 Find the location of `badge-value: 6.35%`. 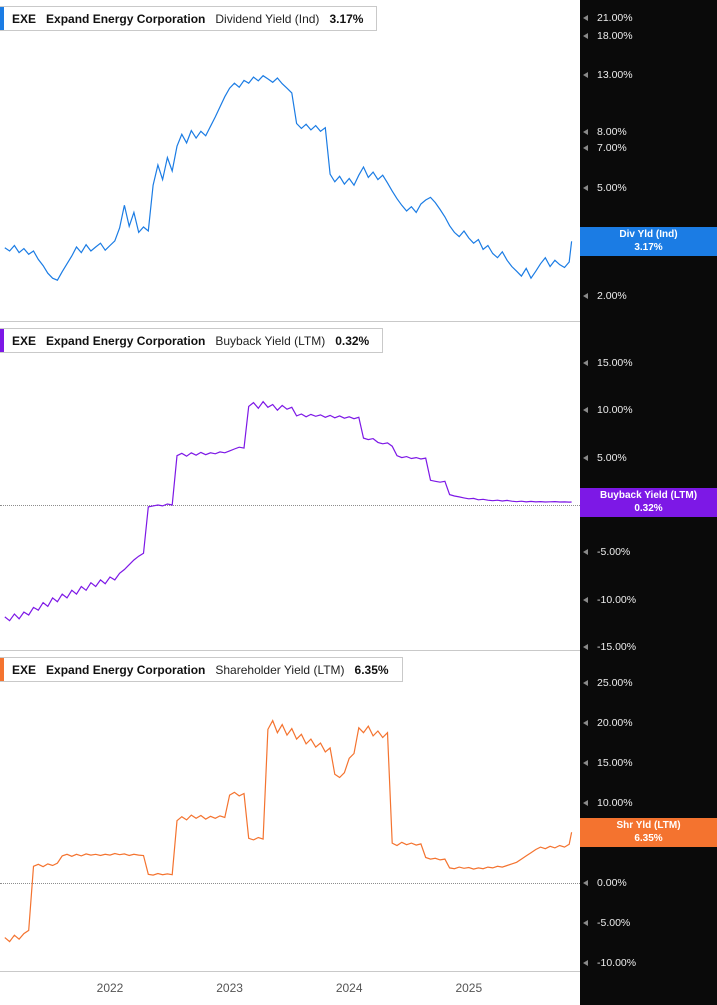

badge-value: 6.35% is located at coordinates (648, 839).